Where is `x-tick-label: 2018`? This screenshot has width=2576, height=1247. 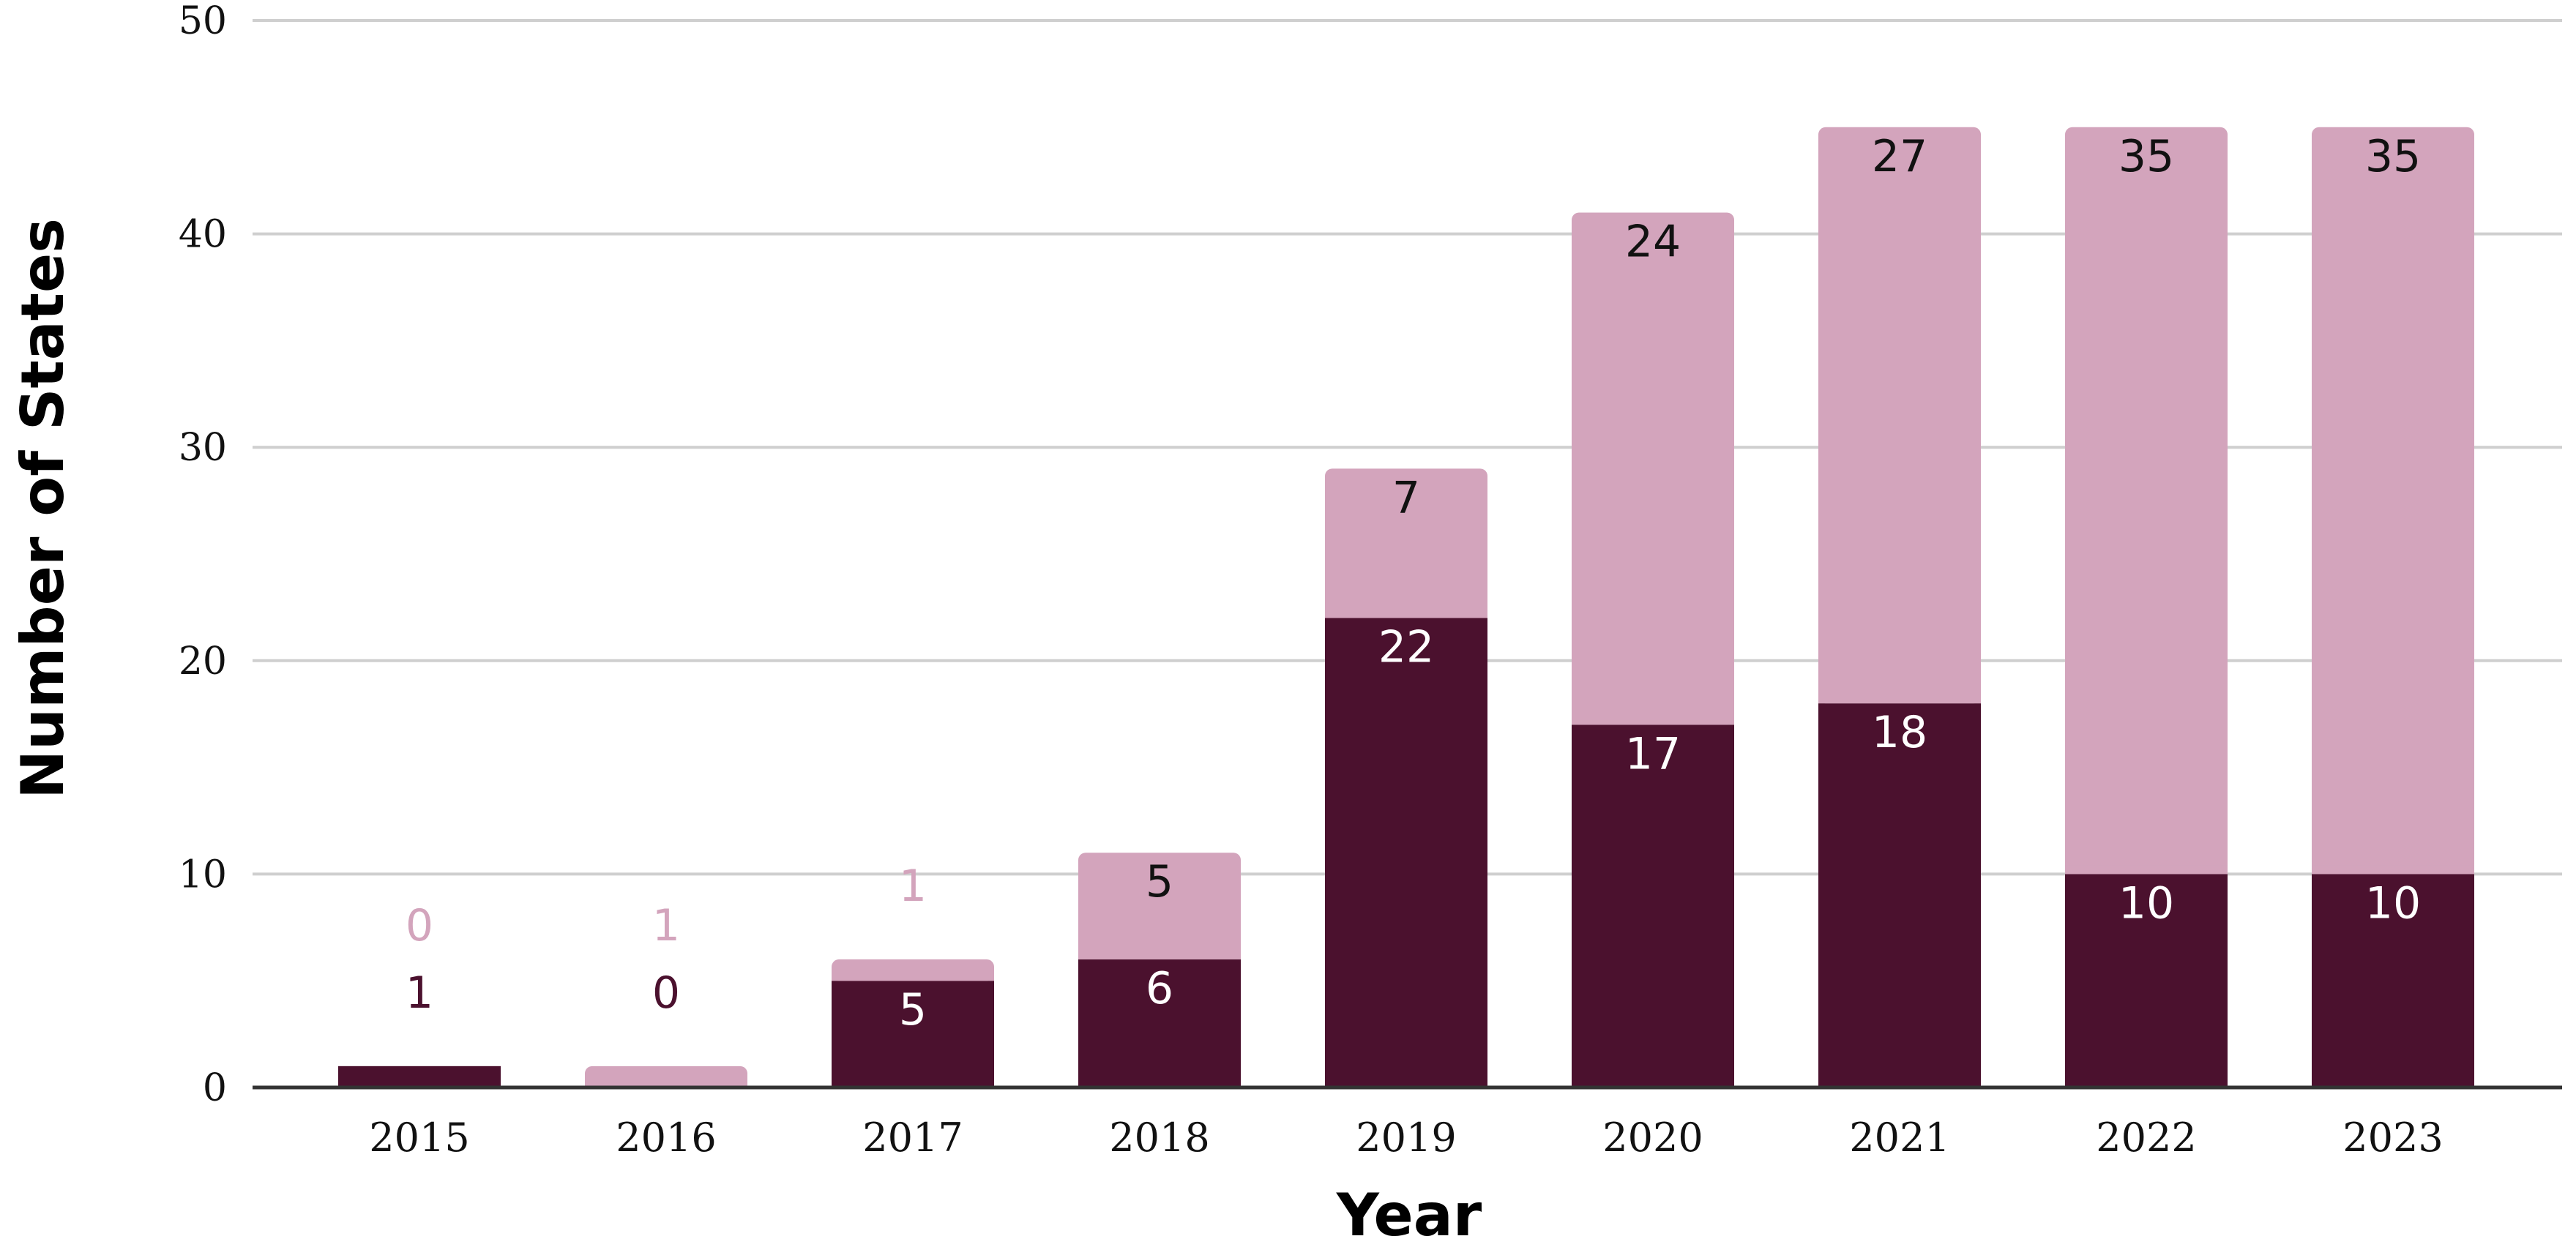
x-tick-label: 2018 is located at coordinates (1159, 1138).